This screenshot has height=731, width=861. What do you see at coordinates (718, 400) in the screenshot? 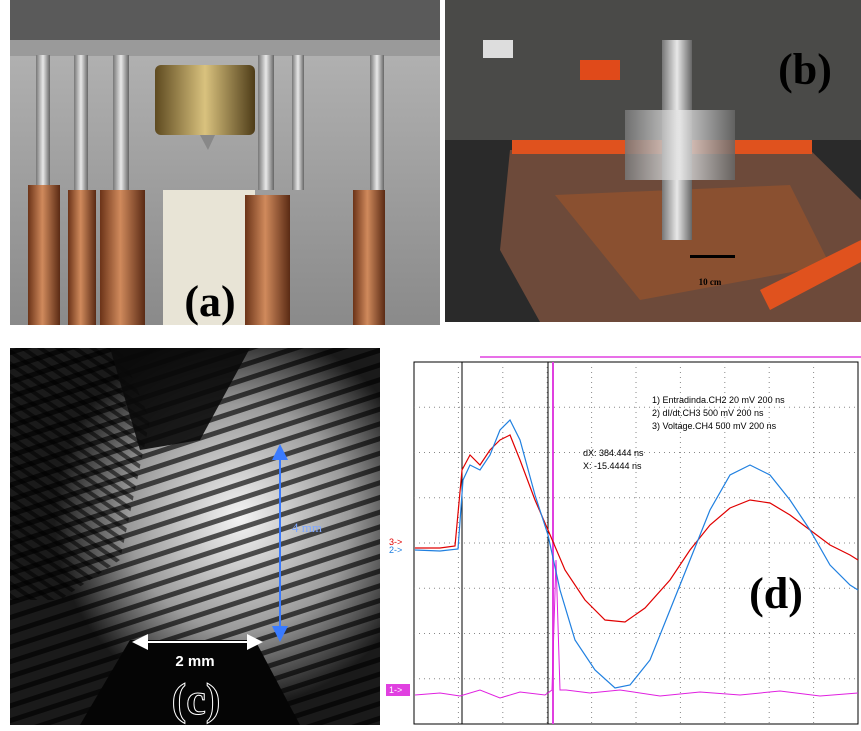
I see `legend-entry: 1) Entradinda.CH2 20 mV 200 ns` at bounding box center [718, 400].